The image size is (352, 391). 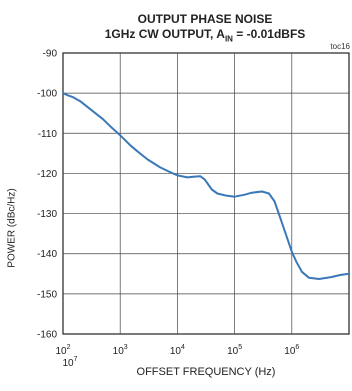 I want to click on y-tick-label: -100, so click(x=47, y=94).